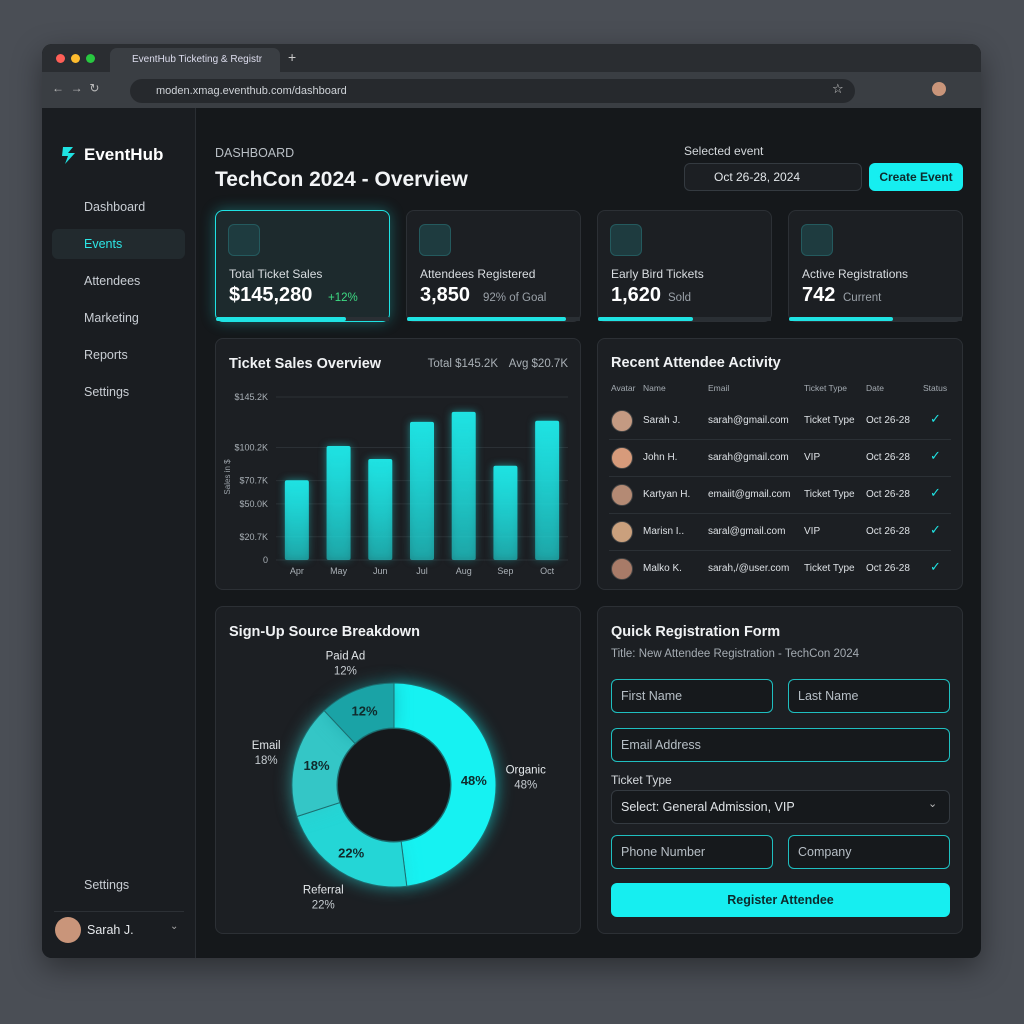  I want to click on column-header: Name, so click(654, 388).